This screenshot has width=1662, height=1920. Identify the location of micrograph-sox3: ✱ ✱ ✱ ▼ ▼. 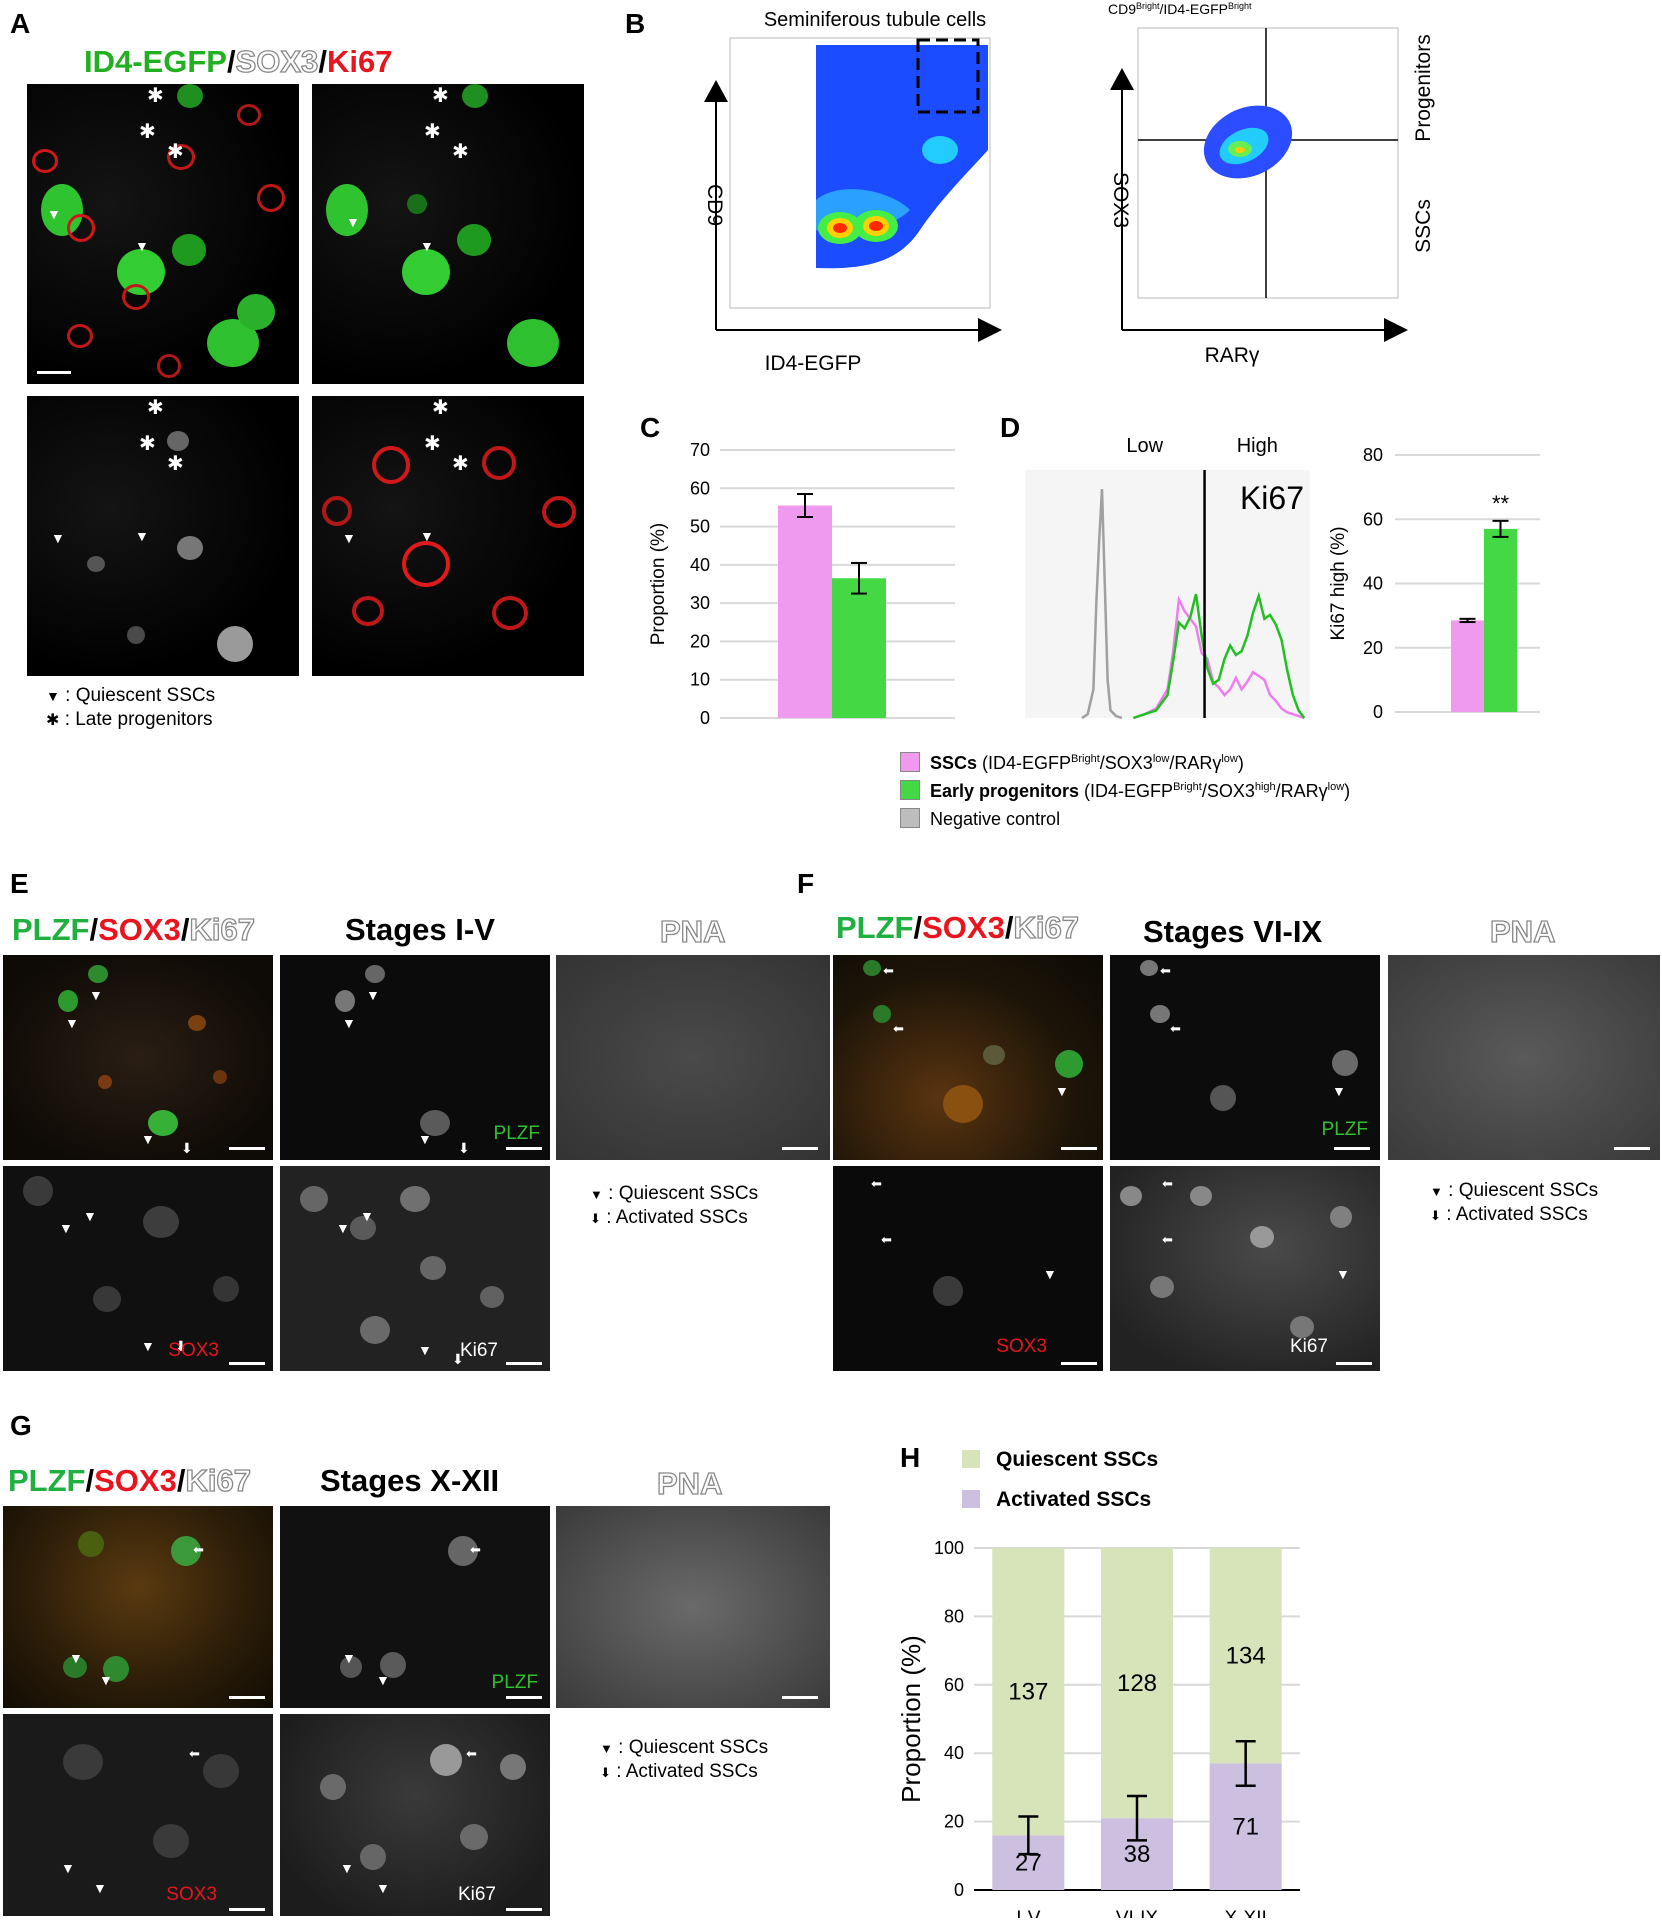
(163, 536).